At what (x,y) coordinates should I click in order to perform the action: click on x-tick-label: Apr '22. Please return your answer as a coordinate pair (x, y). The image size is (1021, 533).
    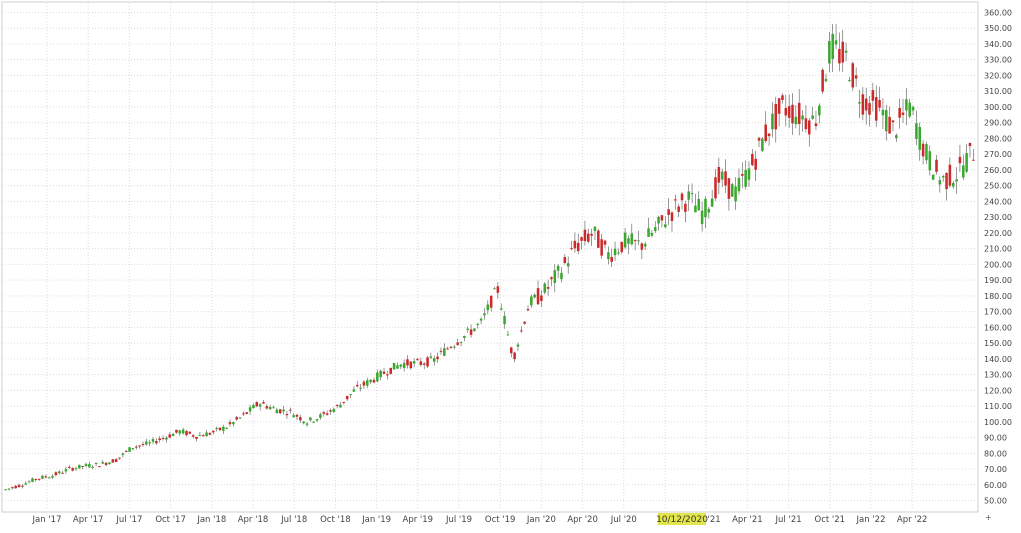
    Looking at the image, I should click on (912, 520).